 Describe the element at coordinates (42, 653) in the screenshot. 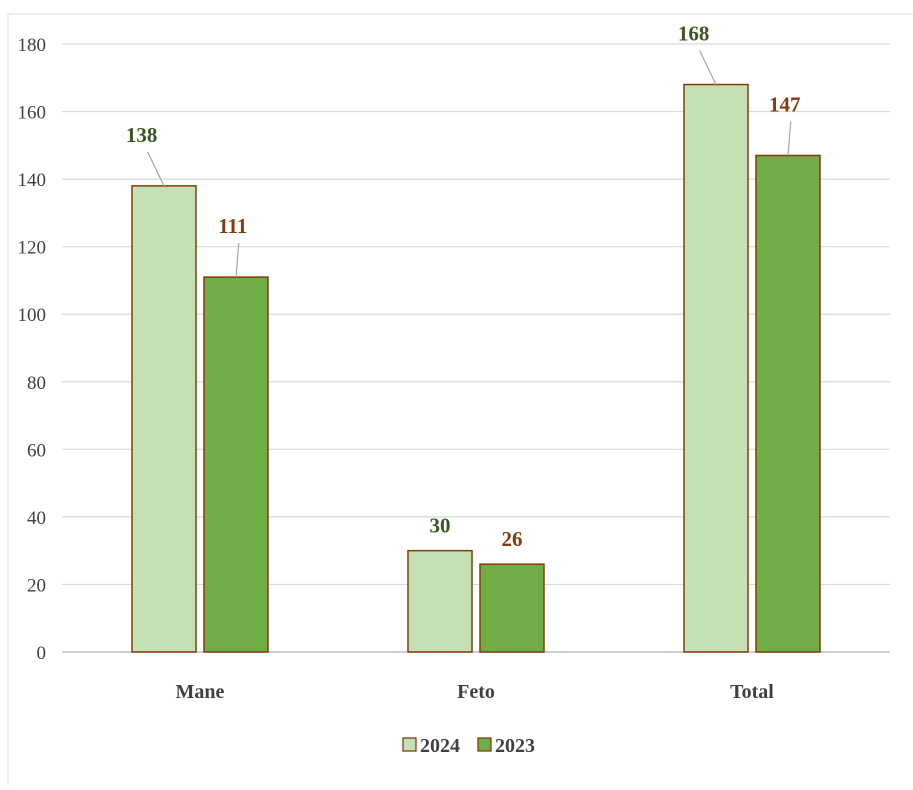

I see `y-tick-label: 0` at that location.